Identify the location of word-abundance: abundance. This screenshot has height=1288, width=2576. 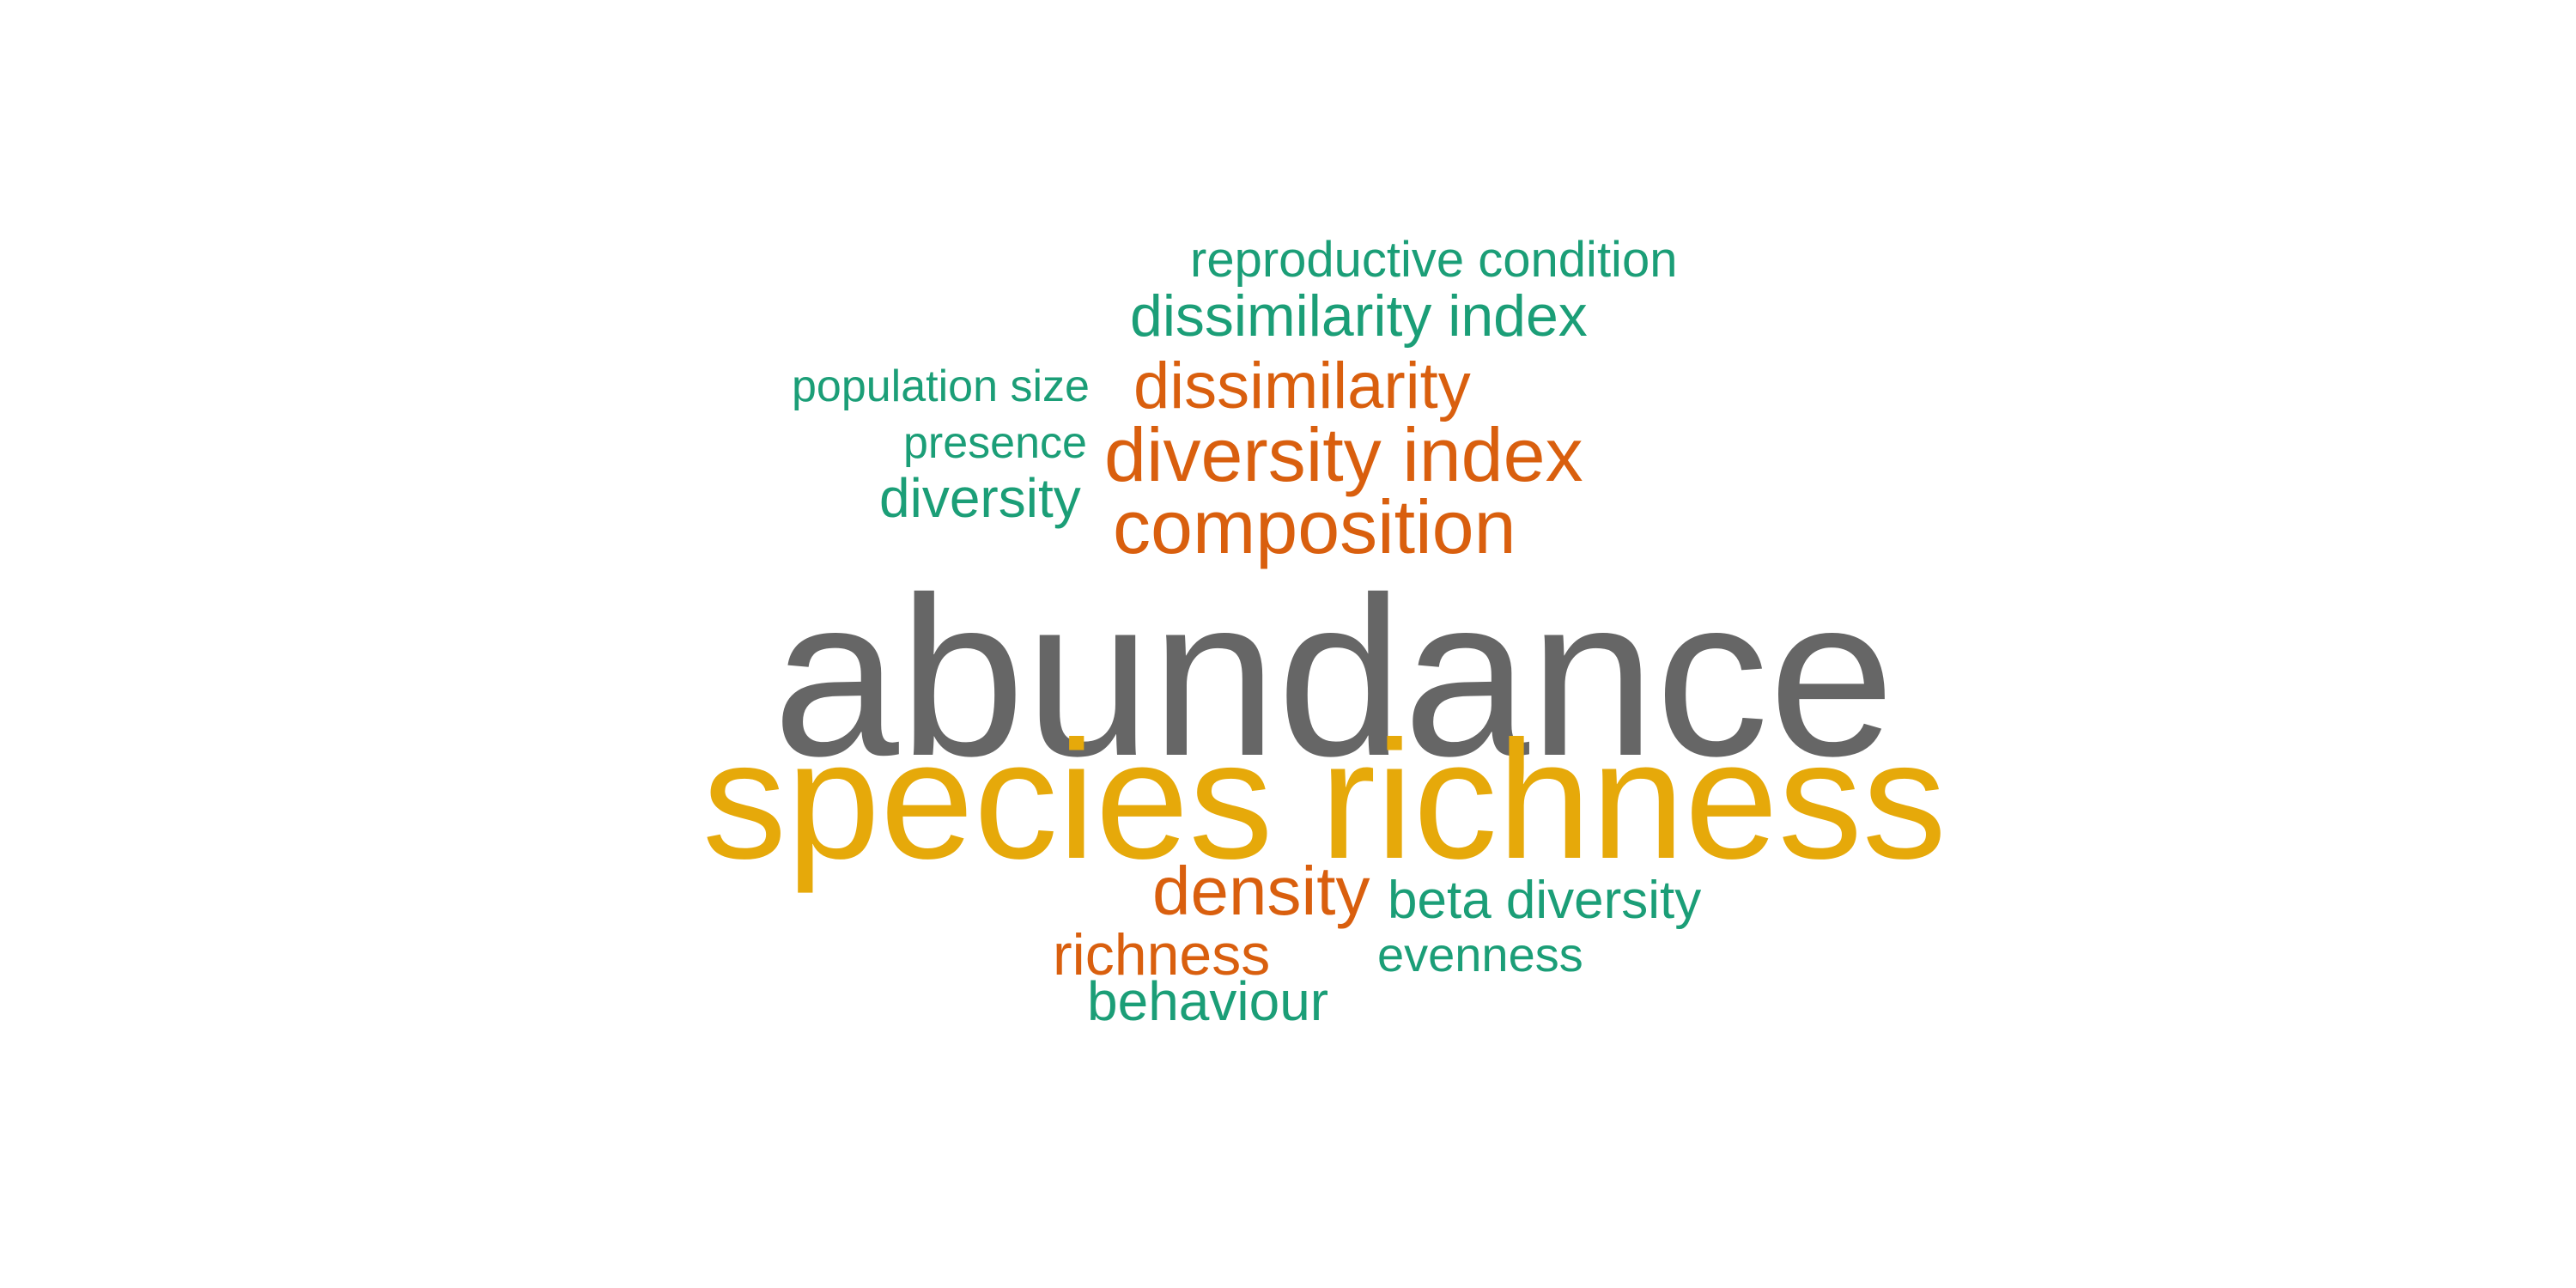
(1334, 676).